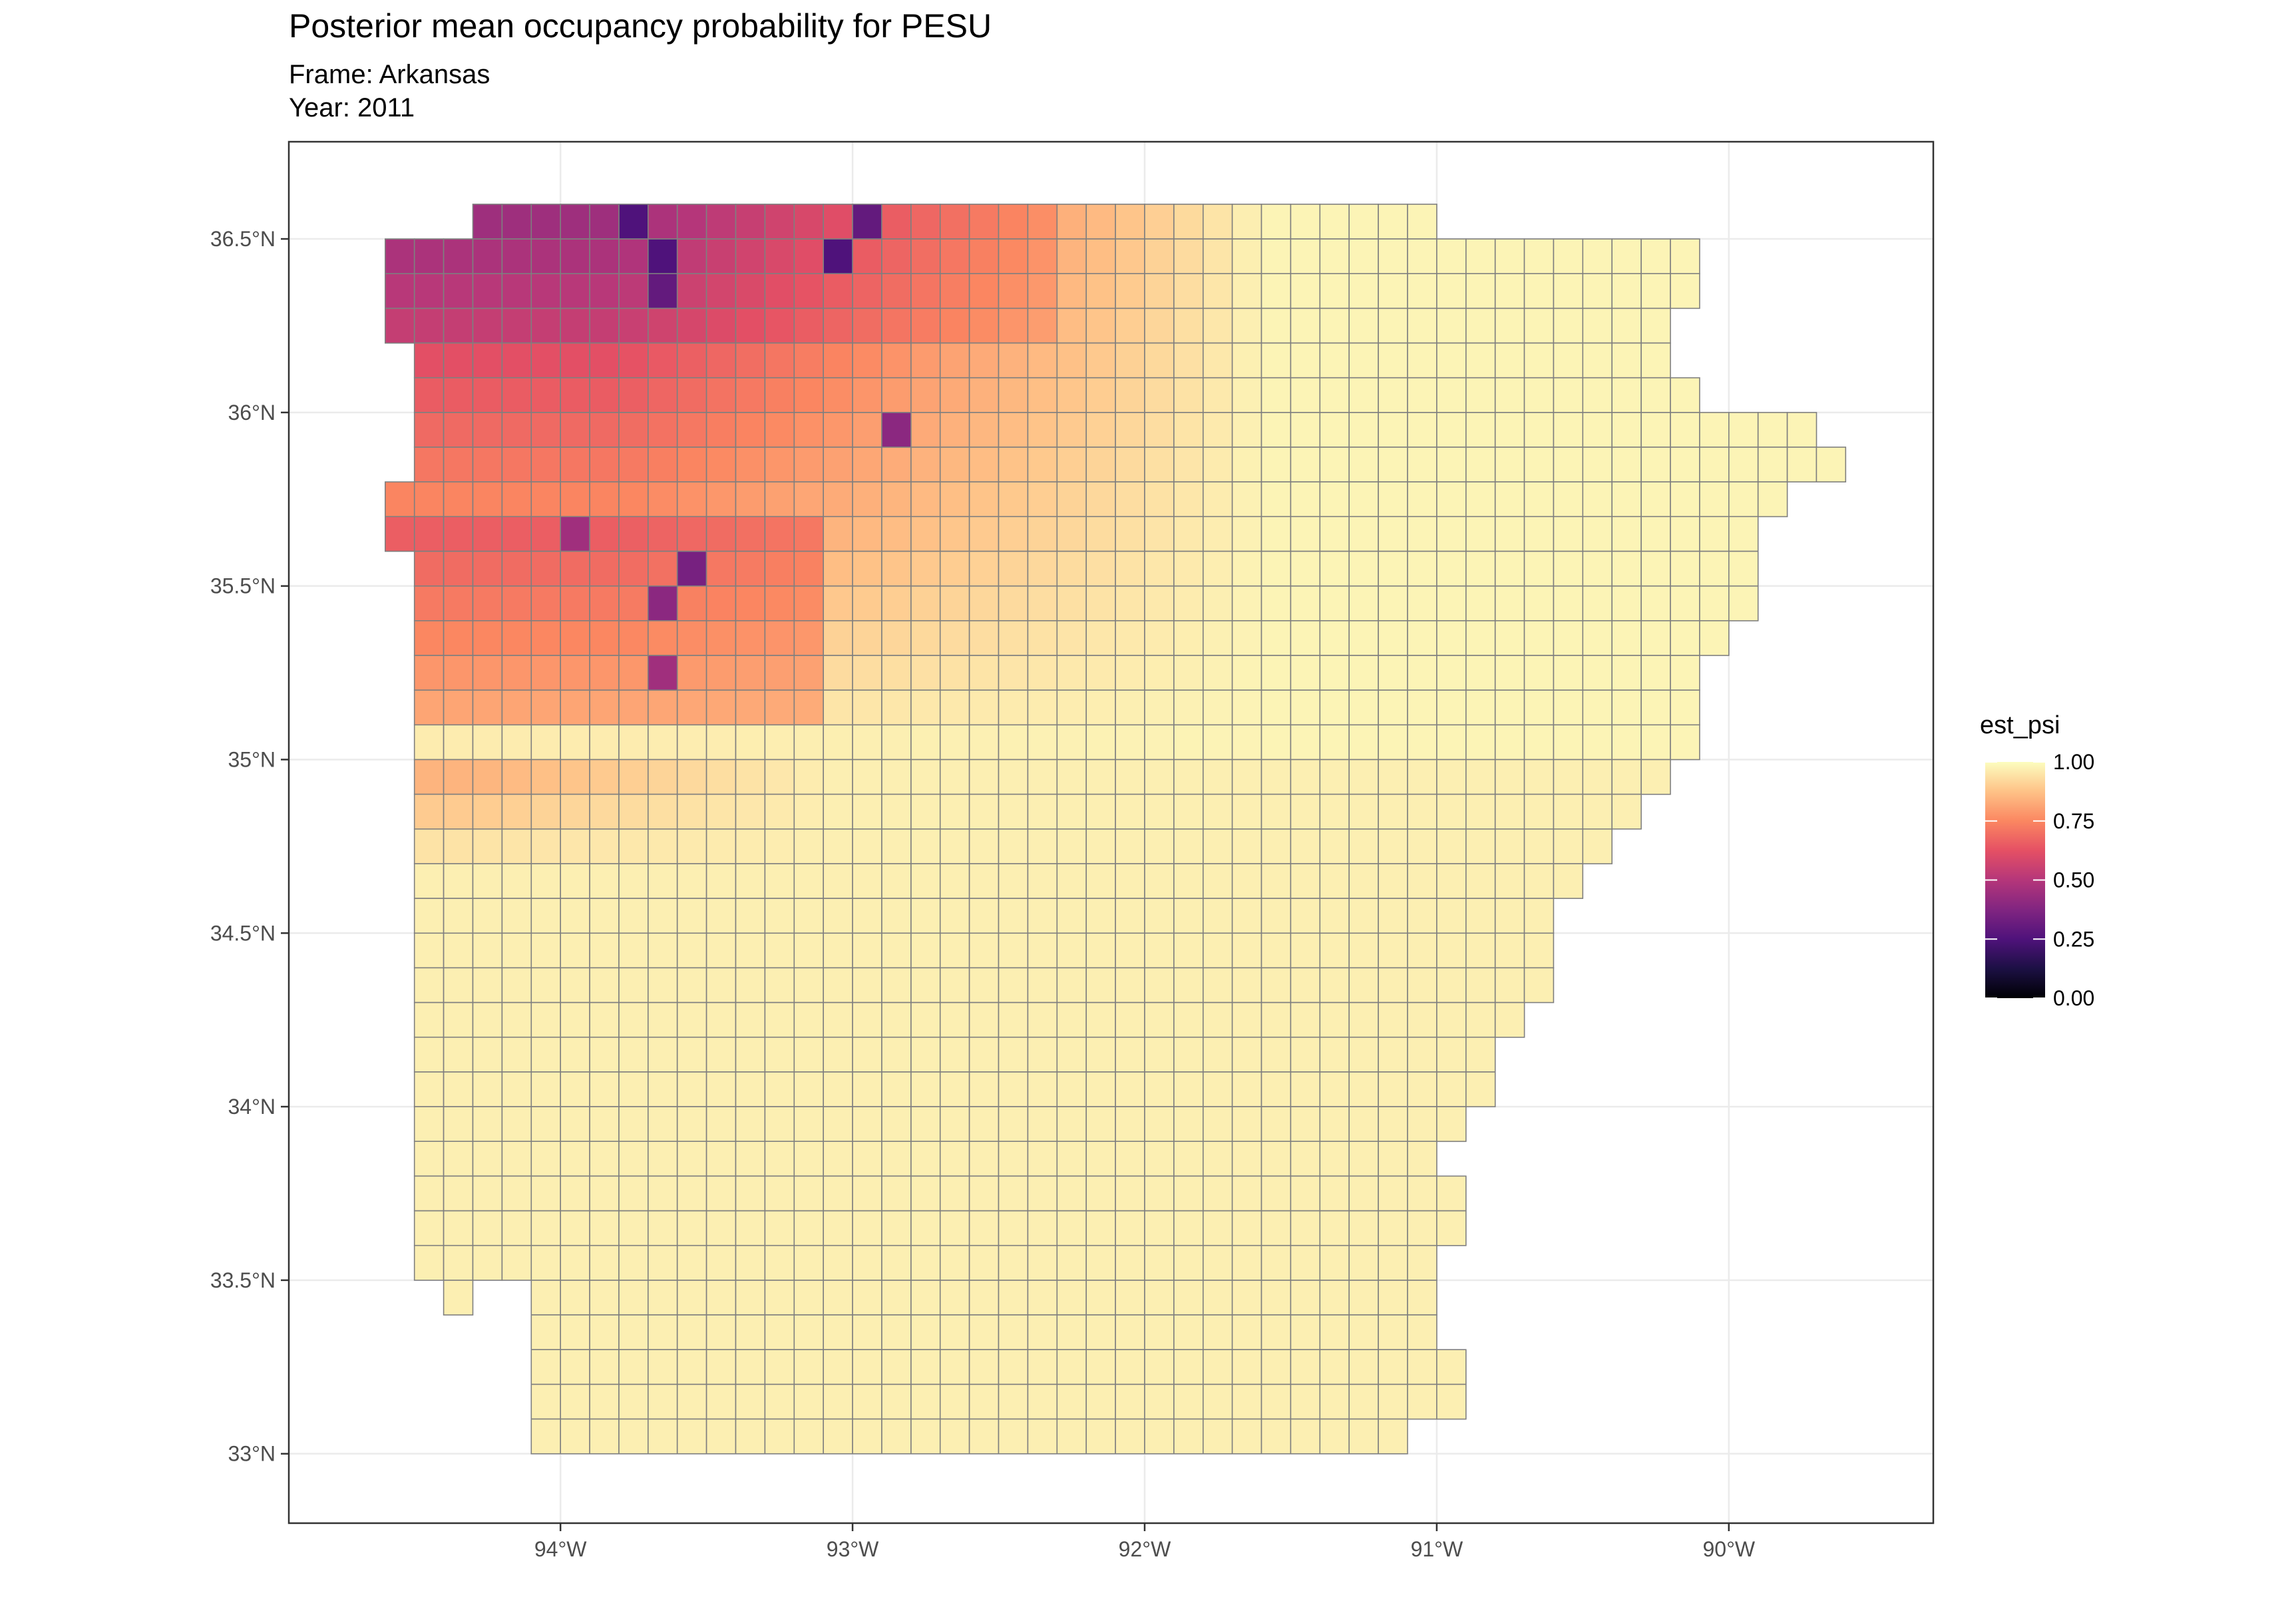  I want to click on x-tick-label: 91°W, so click(1437, 1549).